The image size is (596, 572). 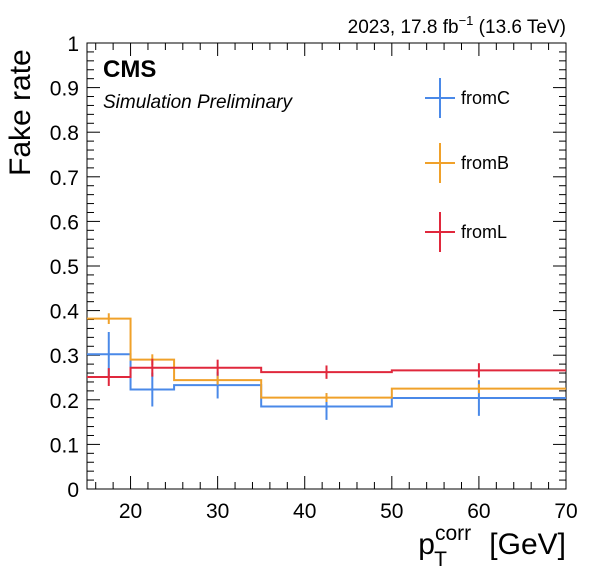 I want to click on x-tick-label: 40, so click(x=304, y=511).